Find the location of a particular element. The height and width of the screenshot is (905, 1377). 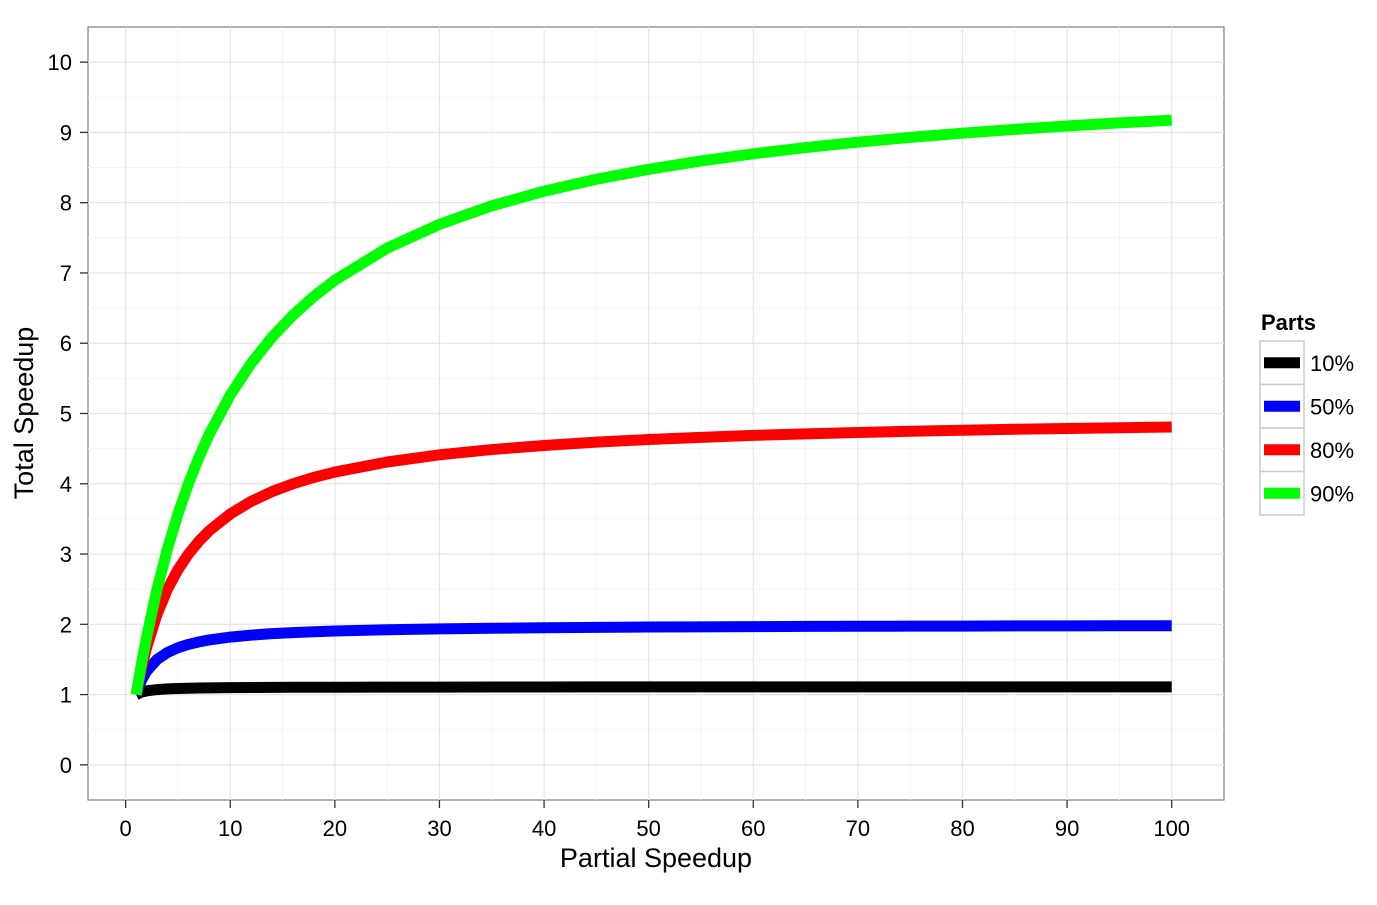

y-tick-label: 7 is located at coordinates (66, 273).